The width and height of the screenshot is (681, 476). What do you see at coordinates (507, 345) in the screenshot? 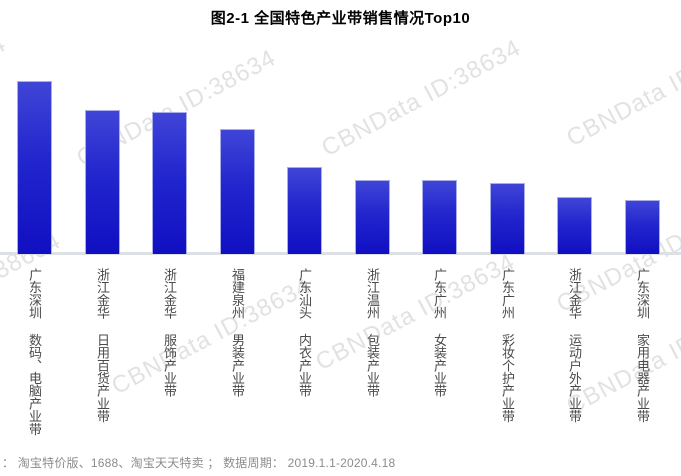
I see `category-label: 广东广州 彩妆个护产业带` at bounding box center [507, 345].